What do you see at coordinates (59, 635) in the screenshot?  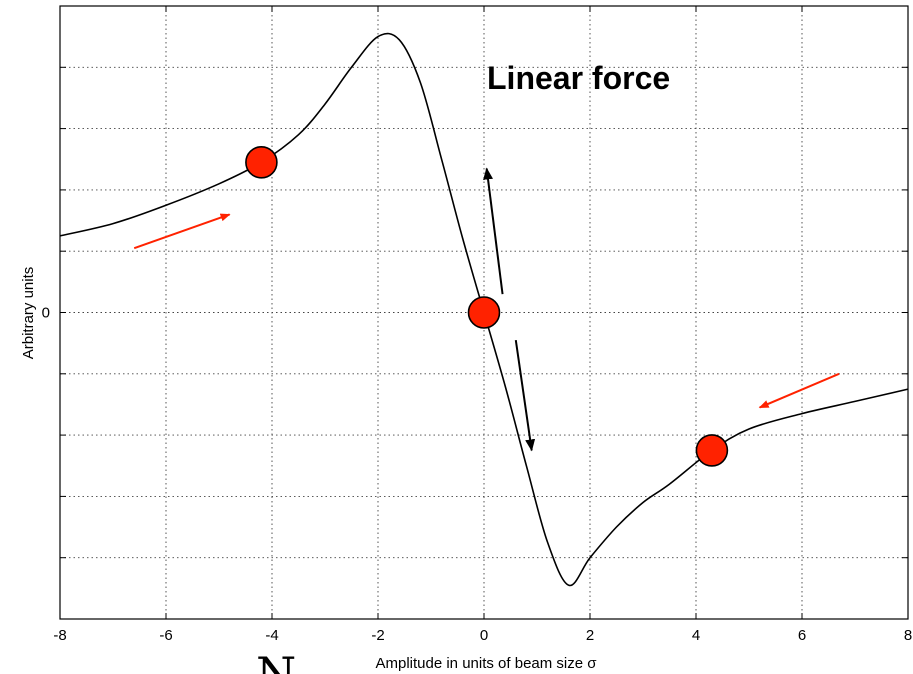 I see `x-tick-label: -8` at bounding box center [59, 635].